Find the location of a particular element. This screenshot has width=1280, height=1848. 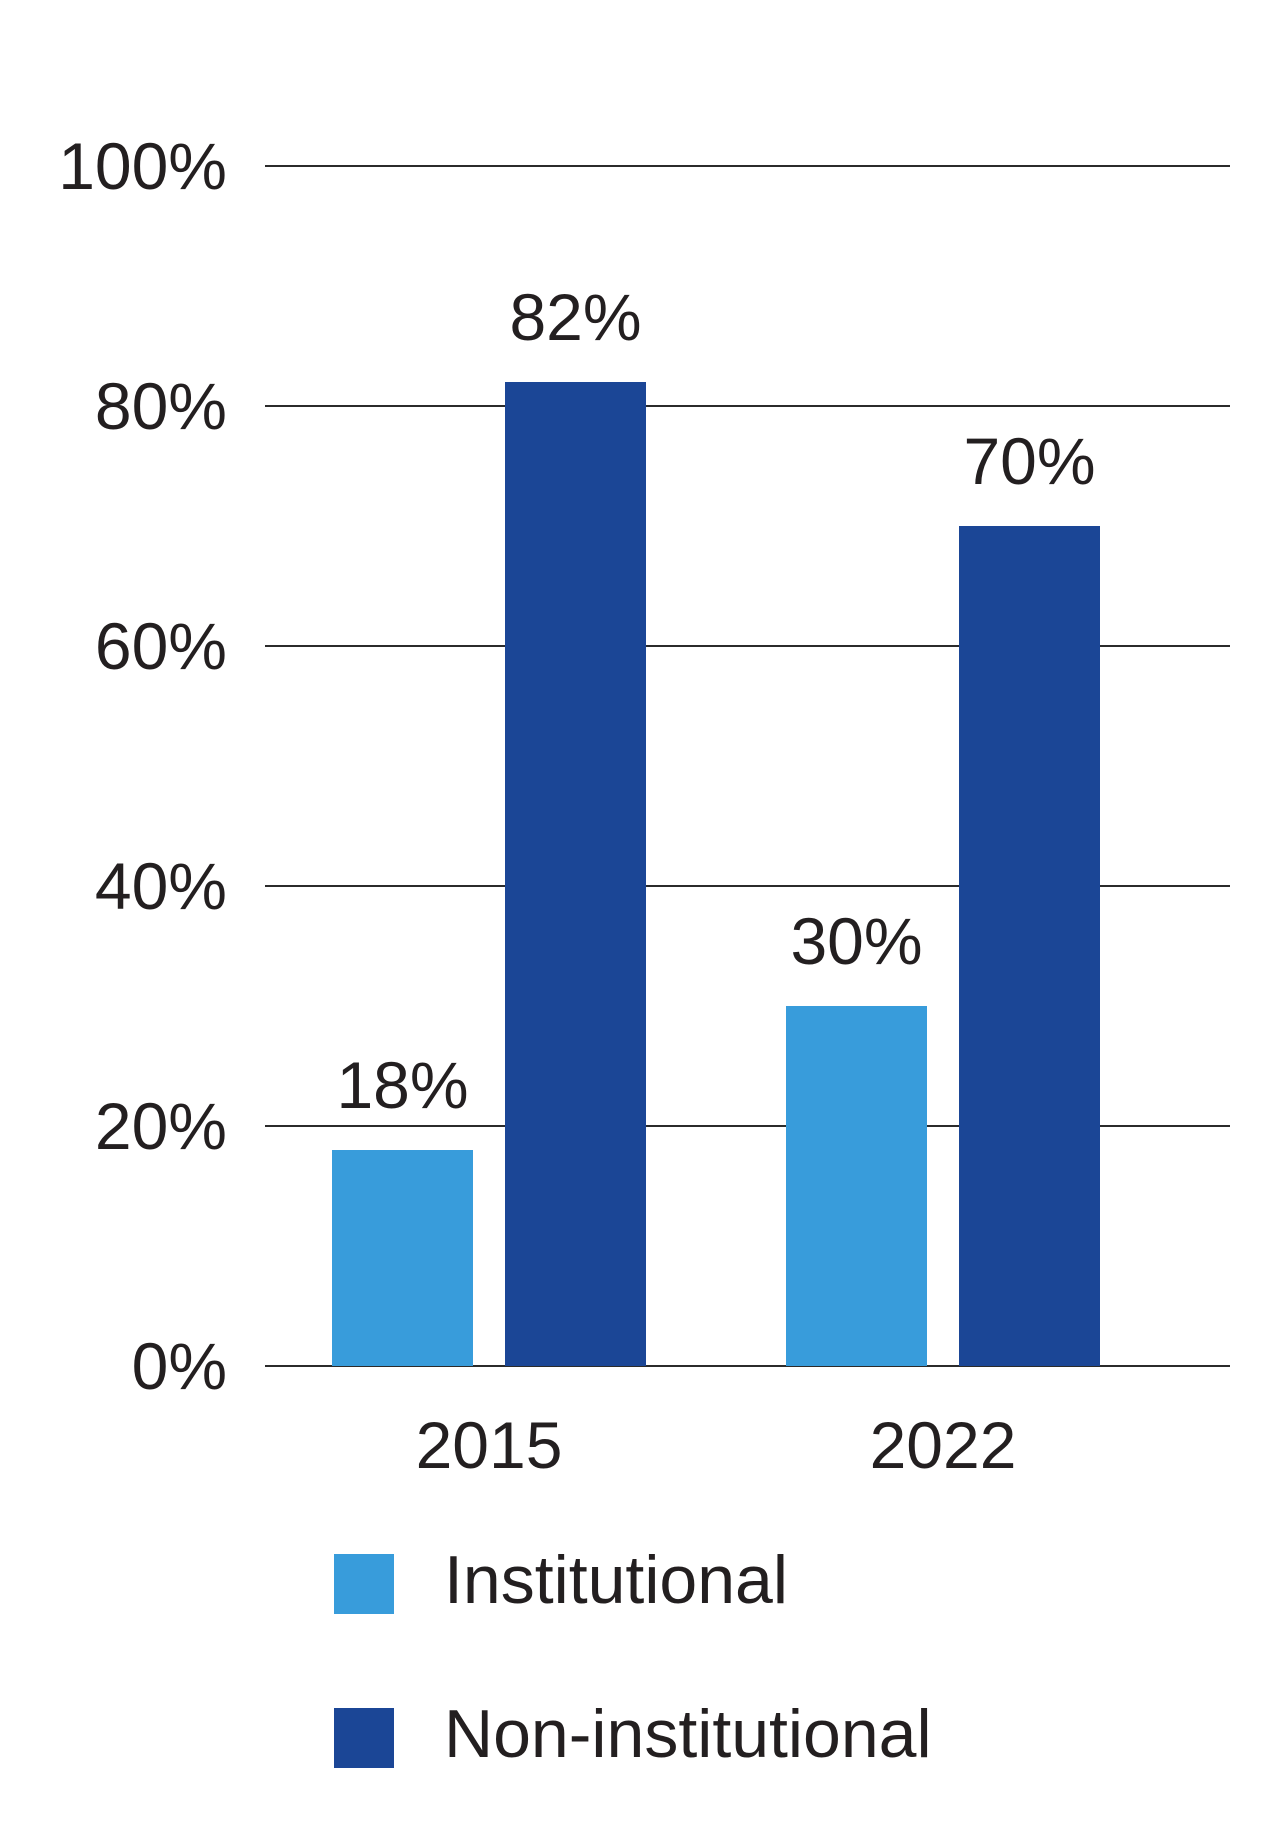

legend-swatch-non-institutional is located at coordinates (364, 1738).